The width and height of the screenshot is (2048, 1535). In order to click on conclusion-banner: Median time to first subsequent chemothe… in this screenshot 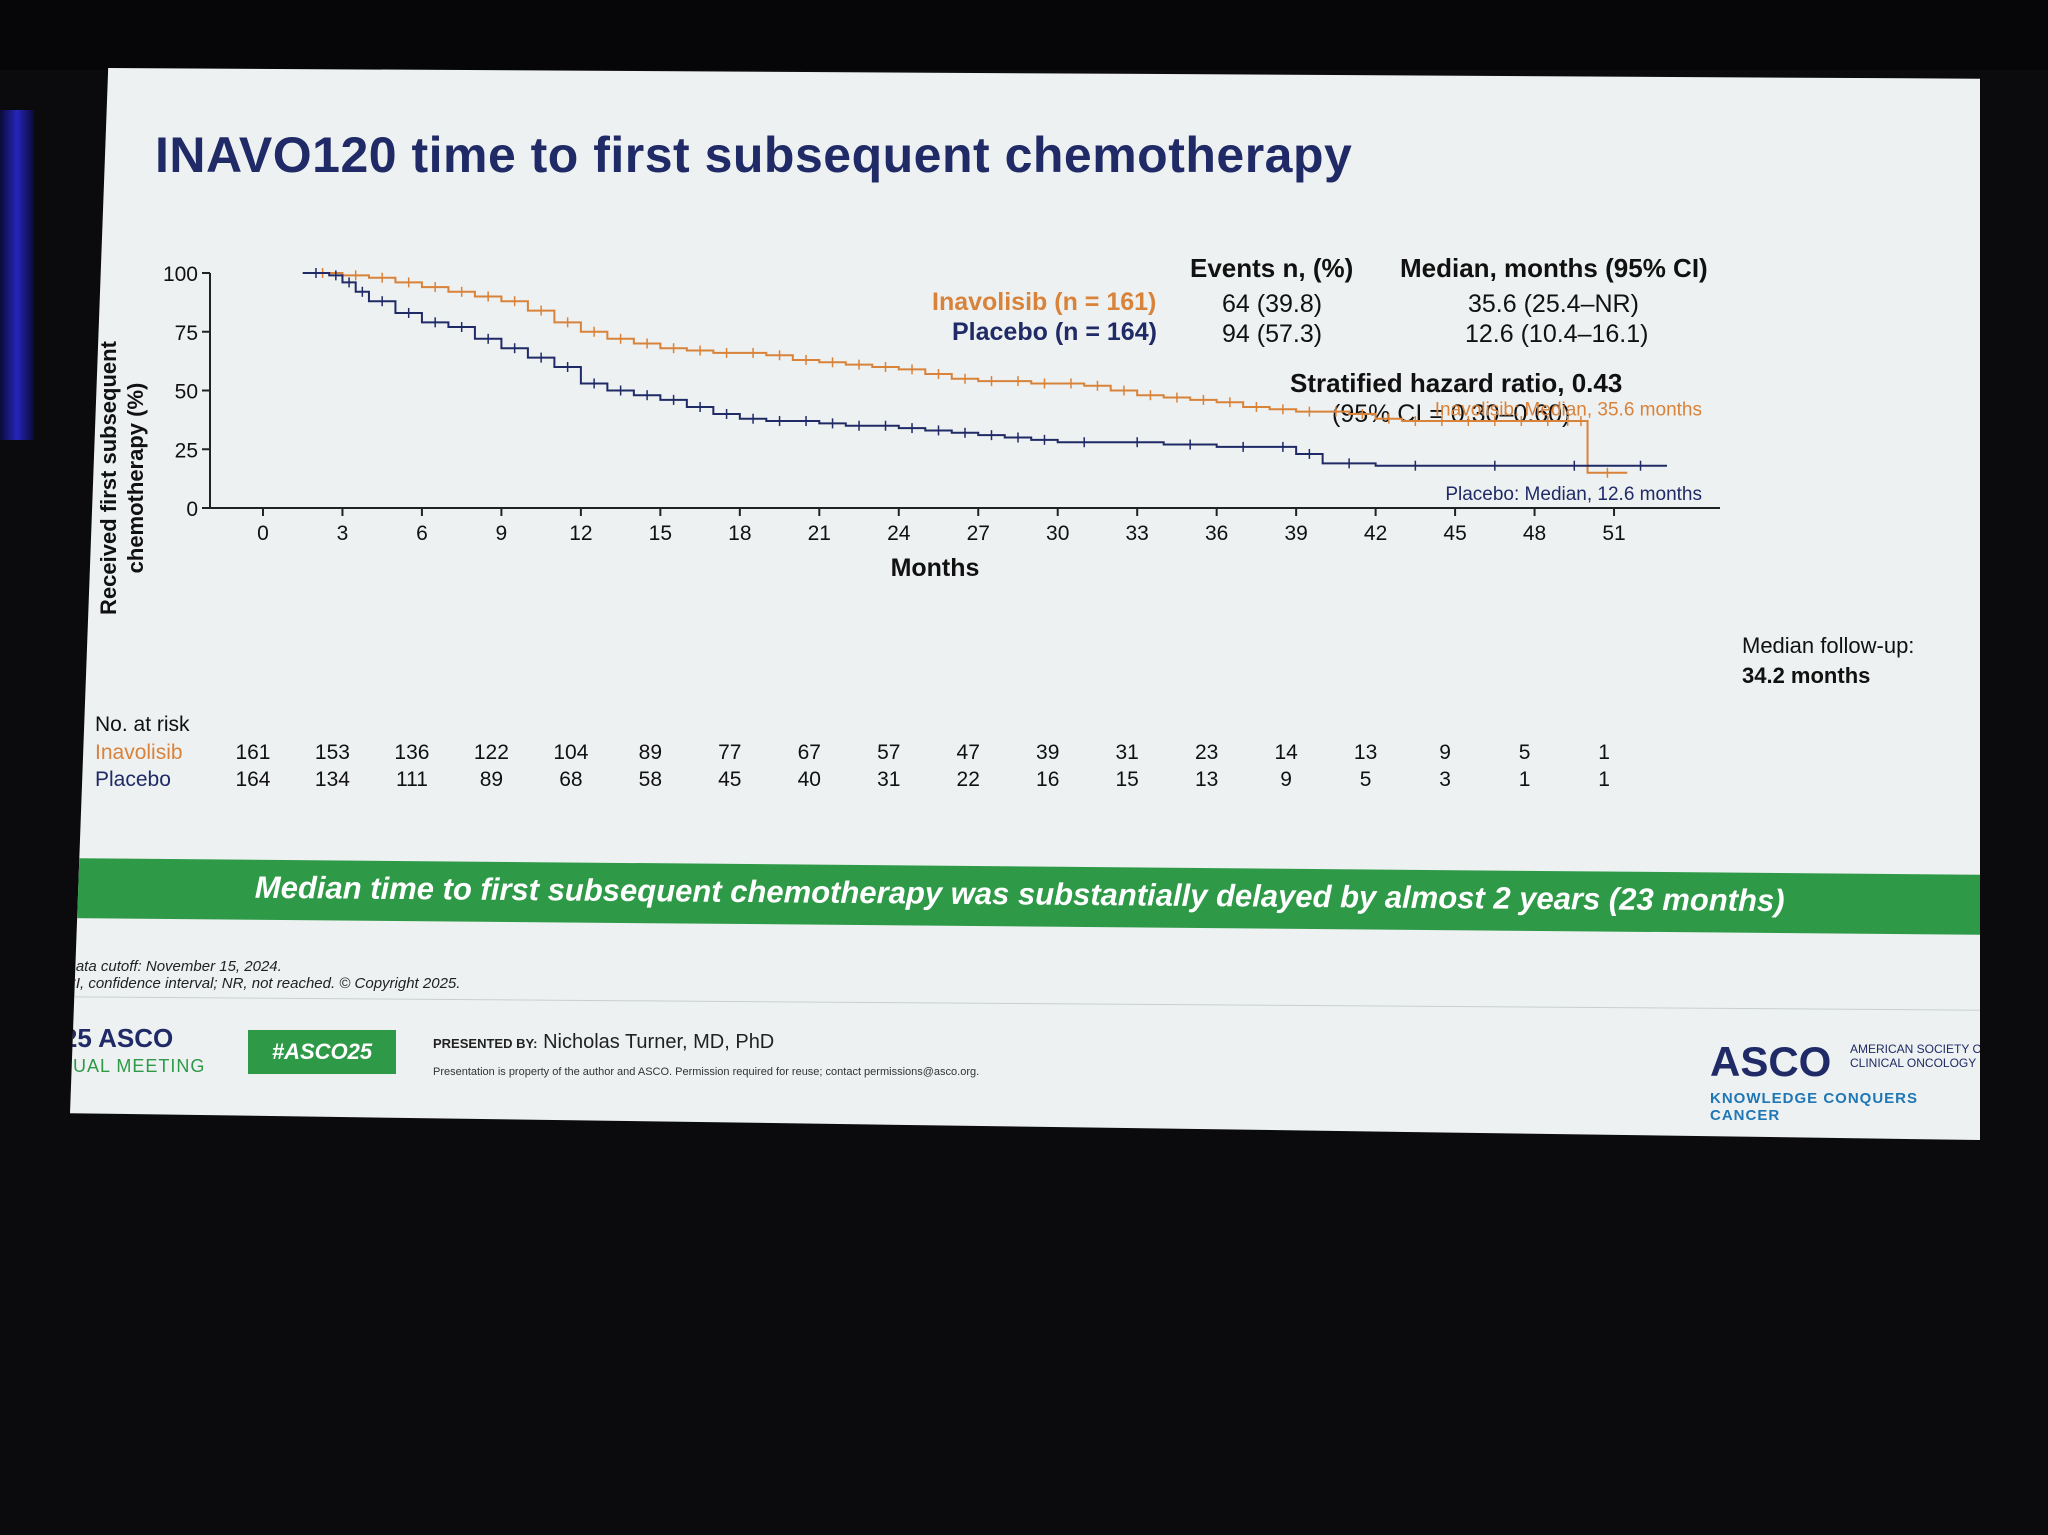, I will do `click(1025, 896)`.